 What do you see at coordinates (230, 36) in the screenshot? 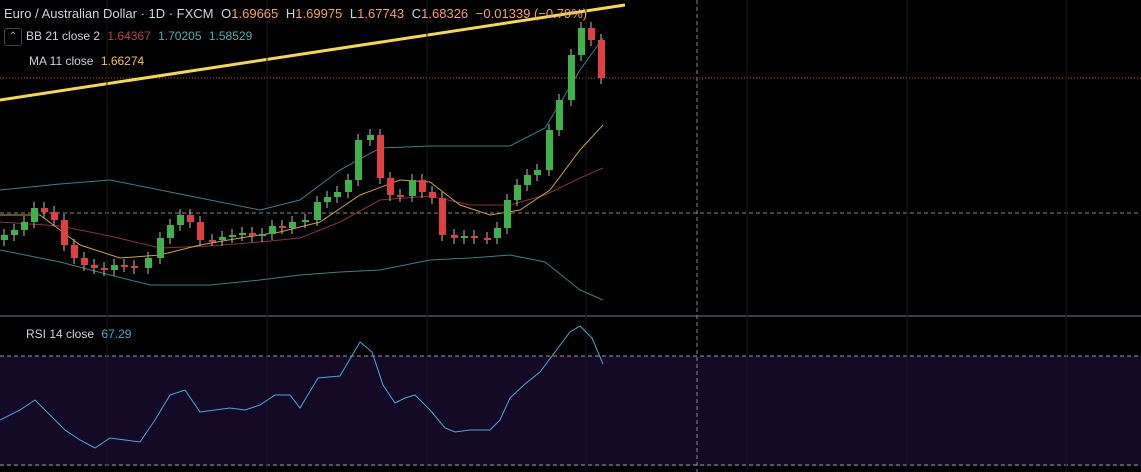
I see `bb-lower: 1.58529` at bounding box center [230, 36].